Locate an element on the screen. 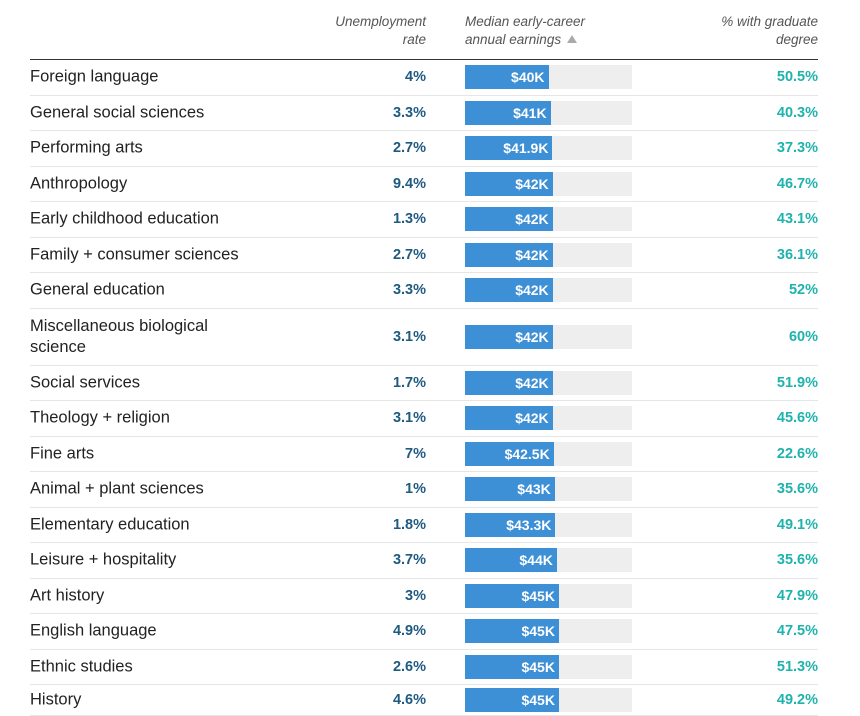  graduate-degree-percent: 52% is located at coordinates (803, 290).